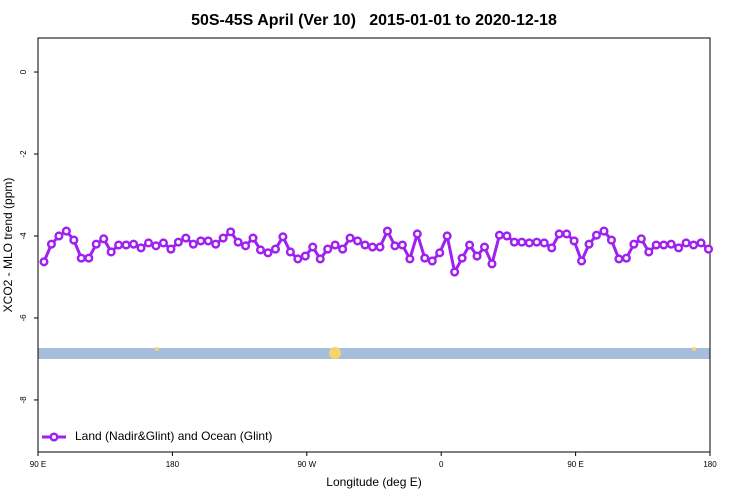 The height and width of the screenshot is (500, 750). Describe the element at coordinates (23, 400) in the screenshot. I see `y-tick-label: -8` at that location.